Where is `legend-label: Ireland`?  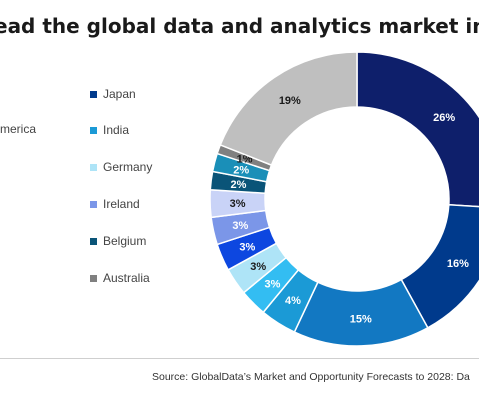 legend-label: Ireland is located at coordinates (121, 204).